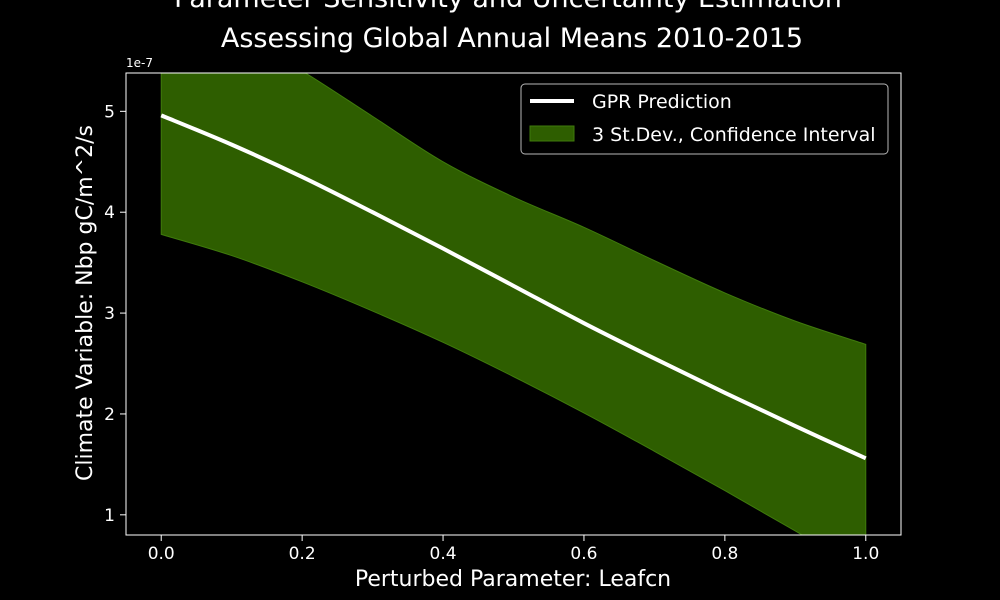 This screenshot has height=600, width=1000. I want to click on y-axis-offset-label: 1e-7, so click(139, 63).